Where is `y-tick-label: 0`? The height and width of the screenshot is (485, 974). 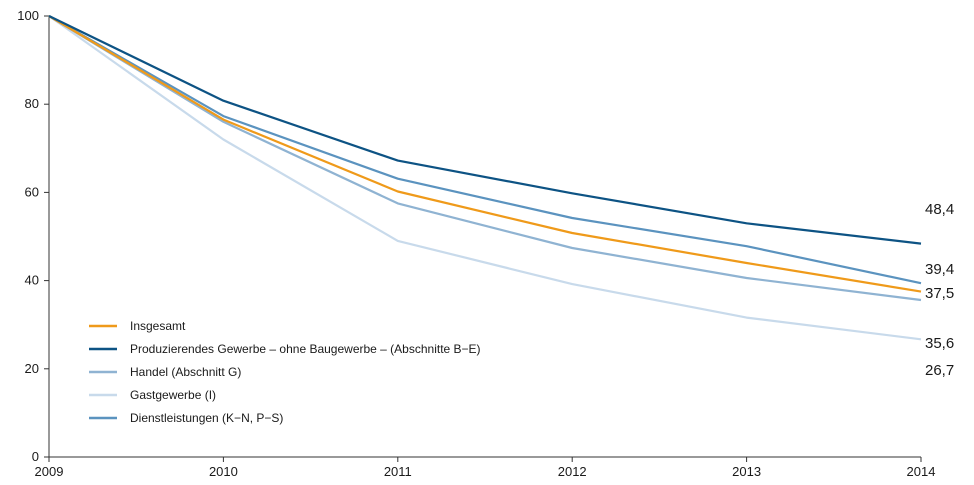
y-tick-label: 0 is located at coordinates (35, 456).